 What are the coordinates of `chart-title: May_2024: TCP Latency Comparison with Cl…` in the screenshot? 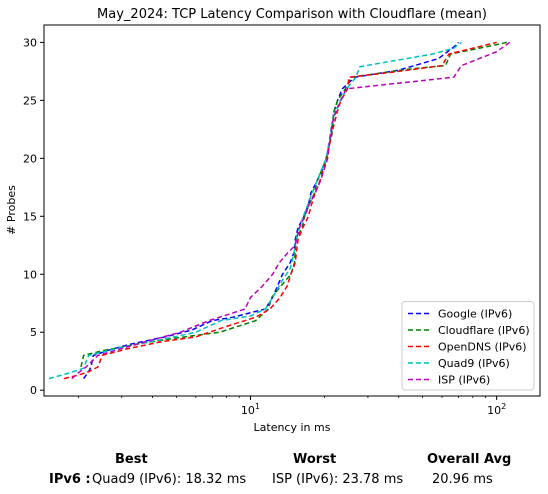 It's located at (292, 14).